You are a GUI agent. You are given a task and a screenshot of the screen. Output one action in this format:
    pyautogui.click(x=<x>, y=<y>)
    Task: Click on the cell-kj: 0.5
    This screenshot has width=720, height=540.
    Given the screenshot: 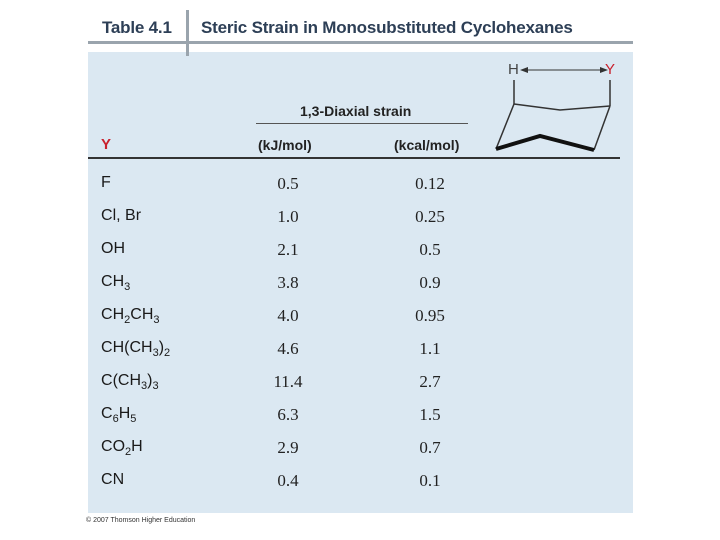 What is the action you would take?
    pyautogui.click(x=288, y=183)
    